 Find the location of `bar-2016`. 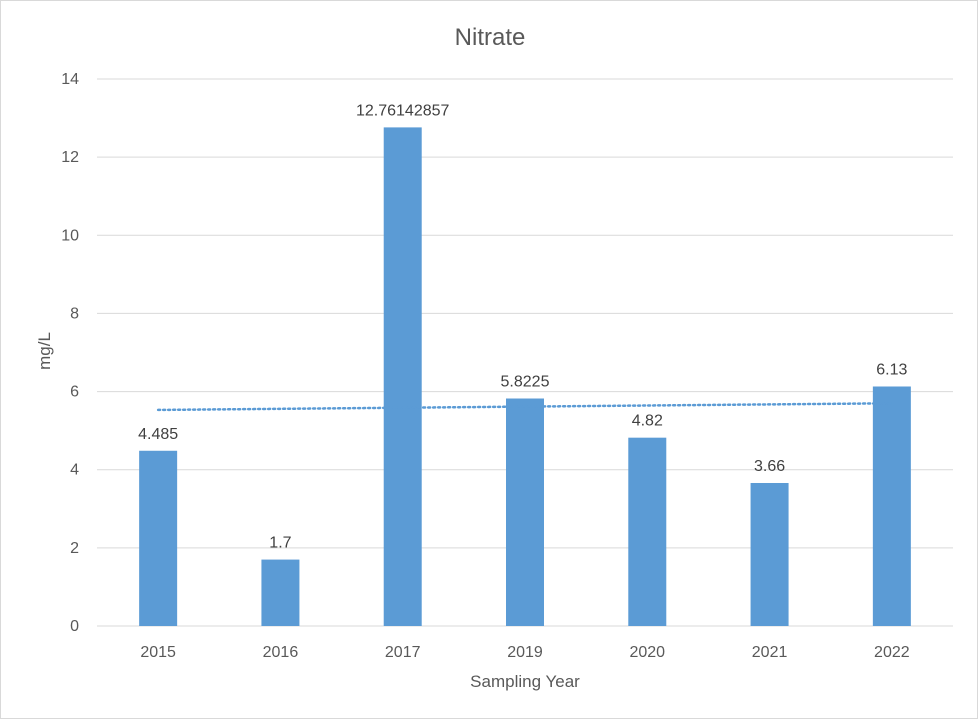

bar-2016 is located at coordinates (280, 592).